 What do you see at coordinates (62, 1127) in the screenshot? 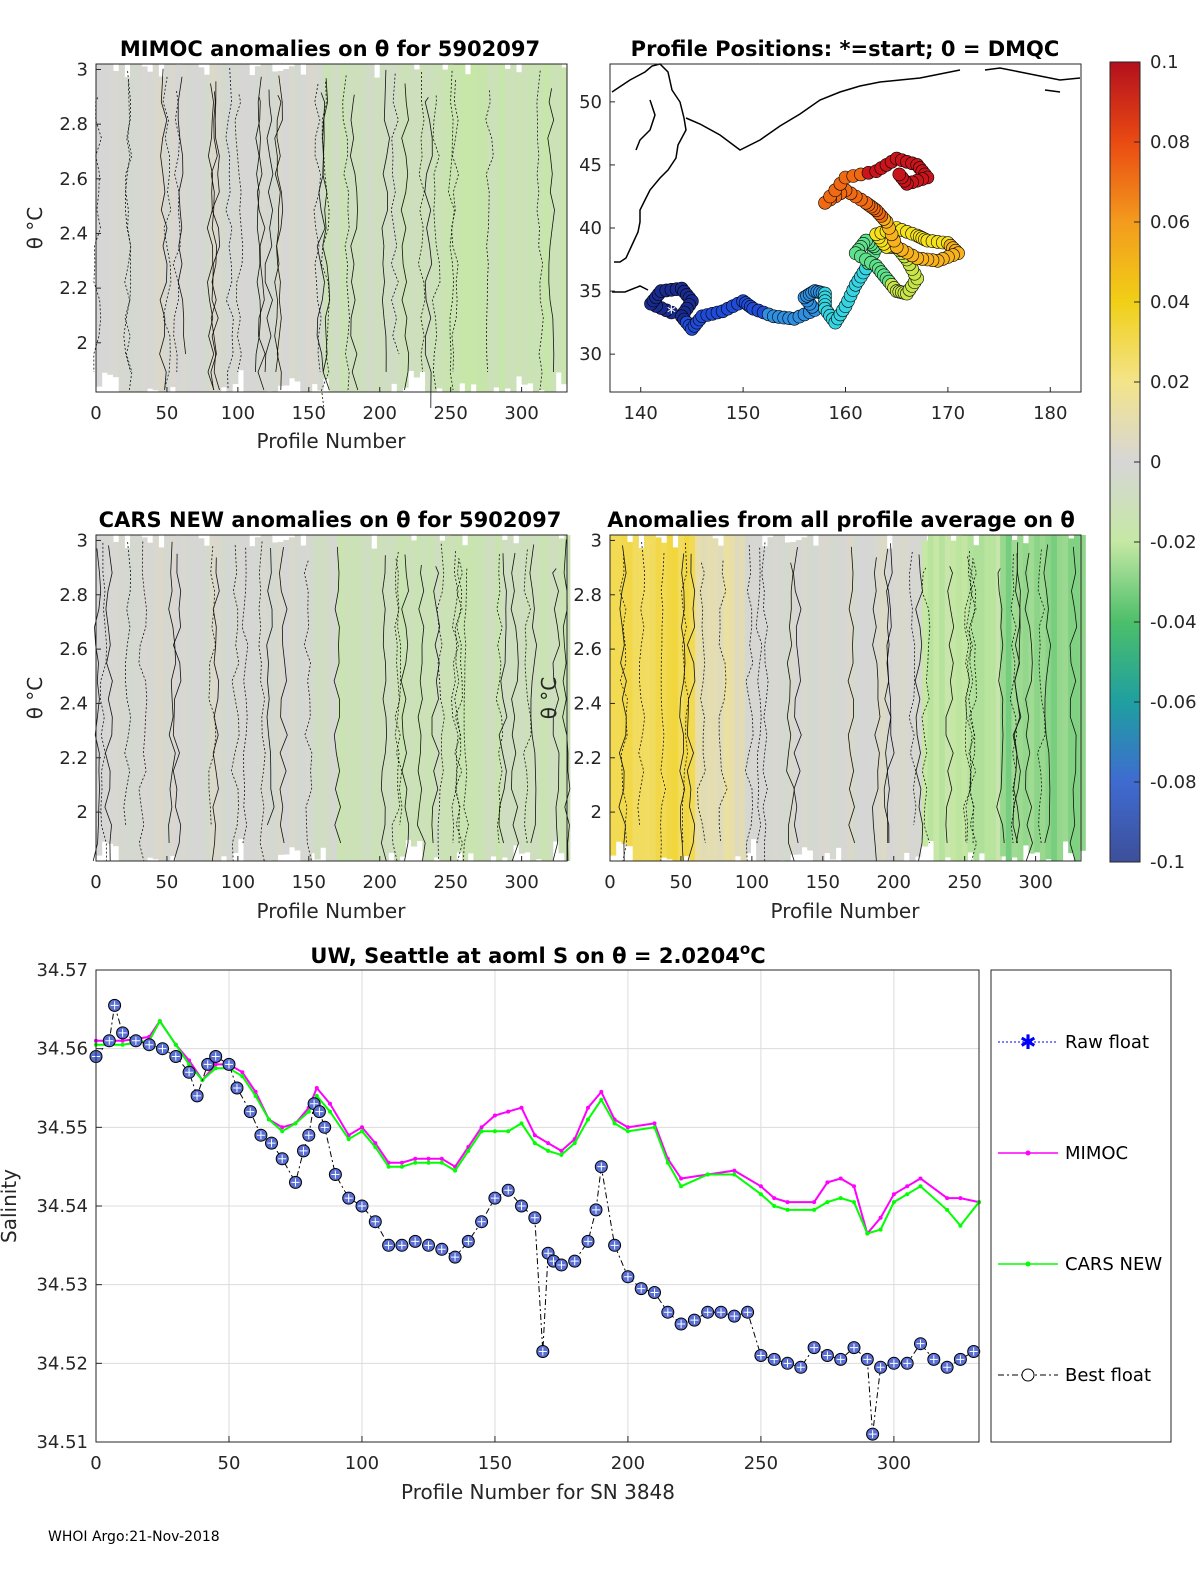
I see `y-tick-label: 34.55` at bounding box center [62, 1127].